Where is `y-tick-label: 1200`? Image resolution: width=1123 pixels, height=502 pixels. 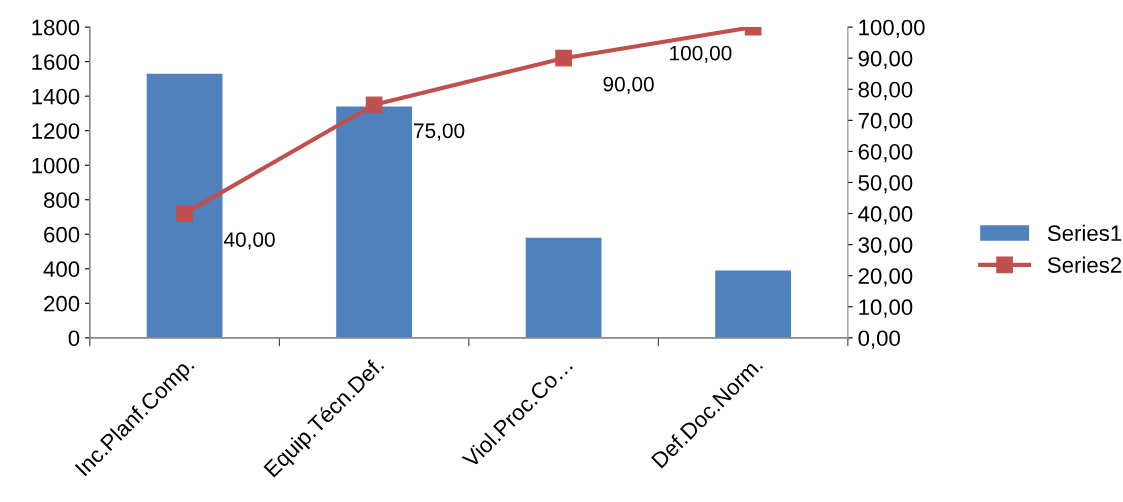 y-tick-label: 1200 is located at coordinates (56, 131).